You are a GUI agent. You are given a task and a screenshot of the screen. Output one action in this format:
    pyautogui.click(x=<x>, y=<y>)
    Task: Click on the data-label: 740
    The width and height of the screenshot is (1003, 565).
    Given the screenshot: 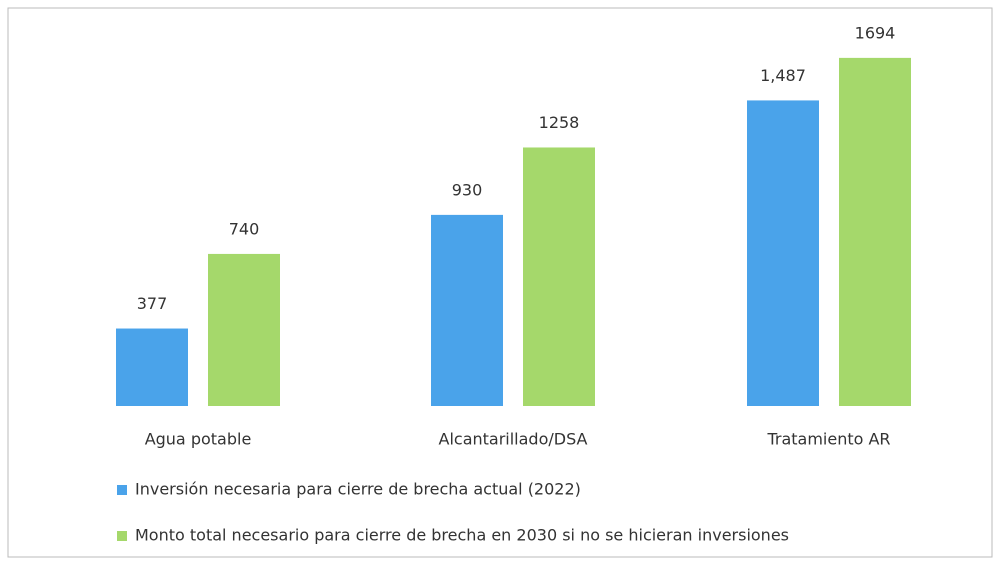 What is the action you would take?
    pyautogui.click(x=244, y=228)
    